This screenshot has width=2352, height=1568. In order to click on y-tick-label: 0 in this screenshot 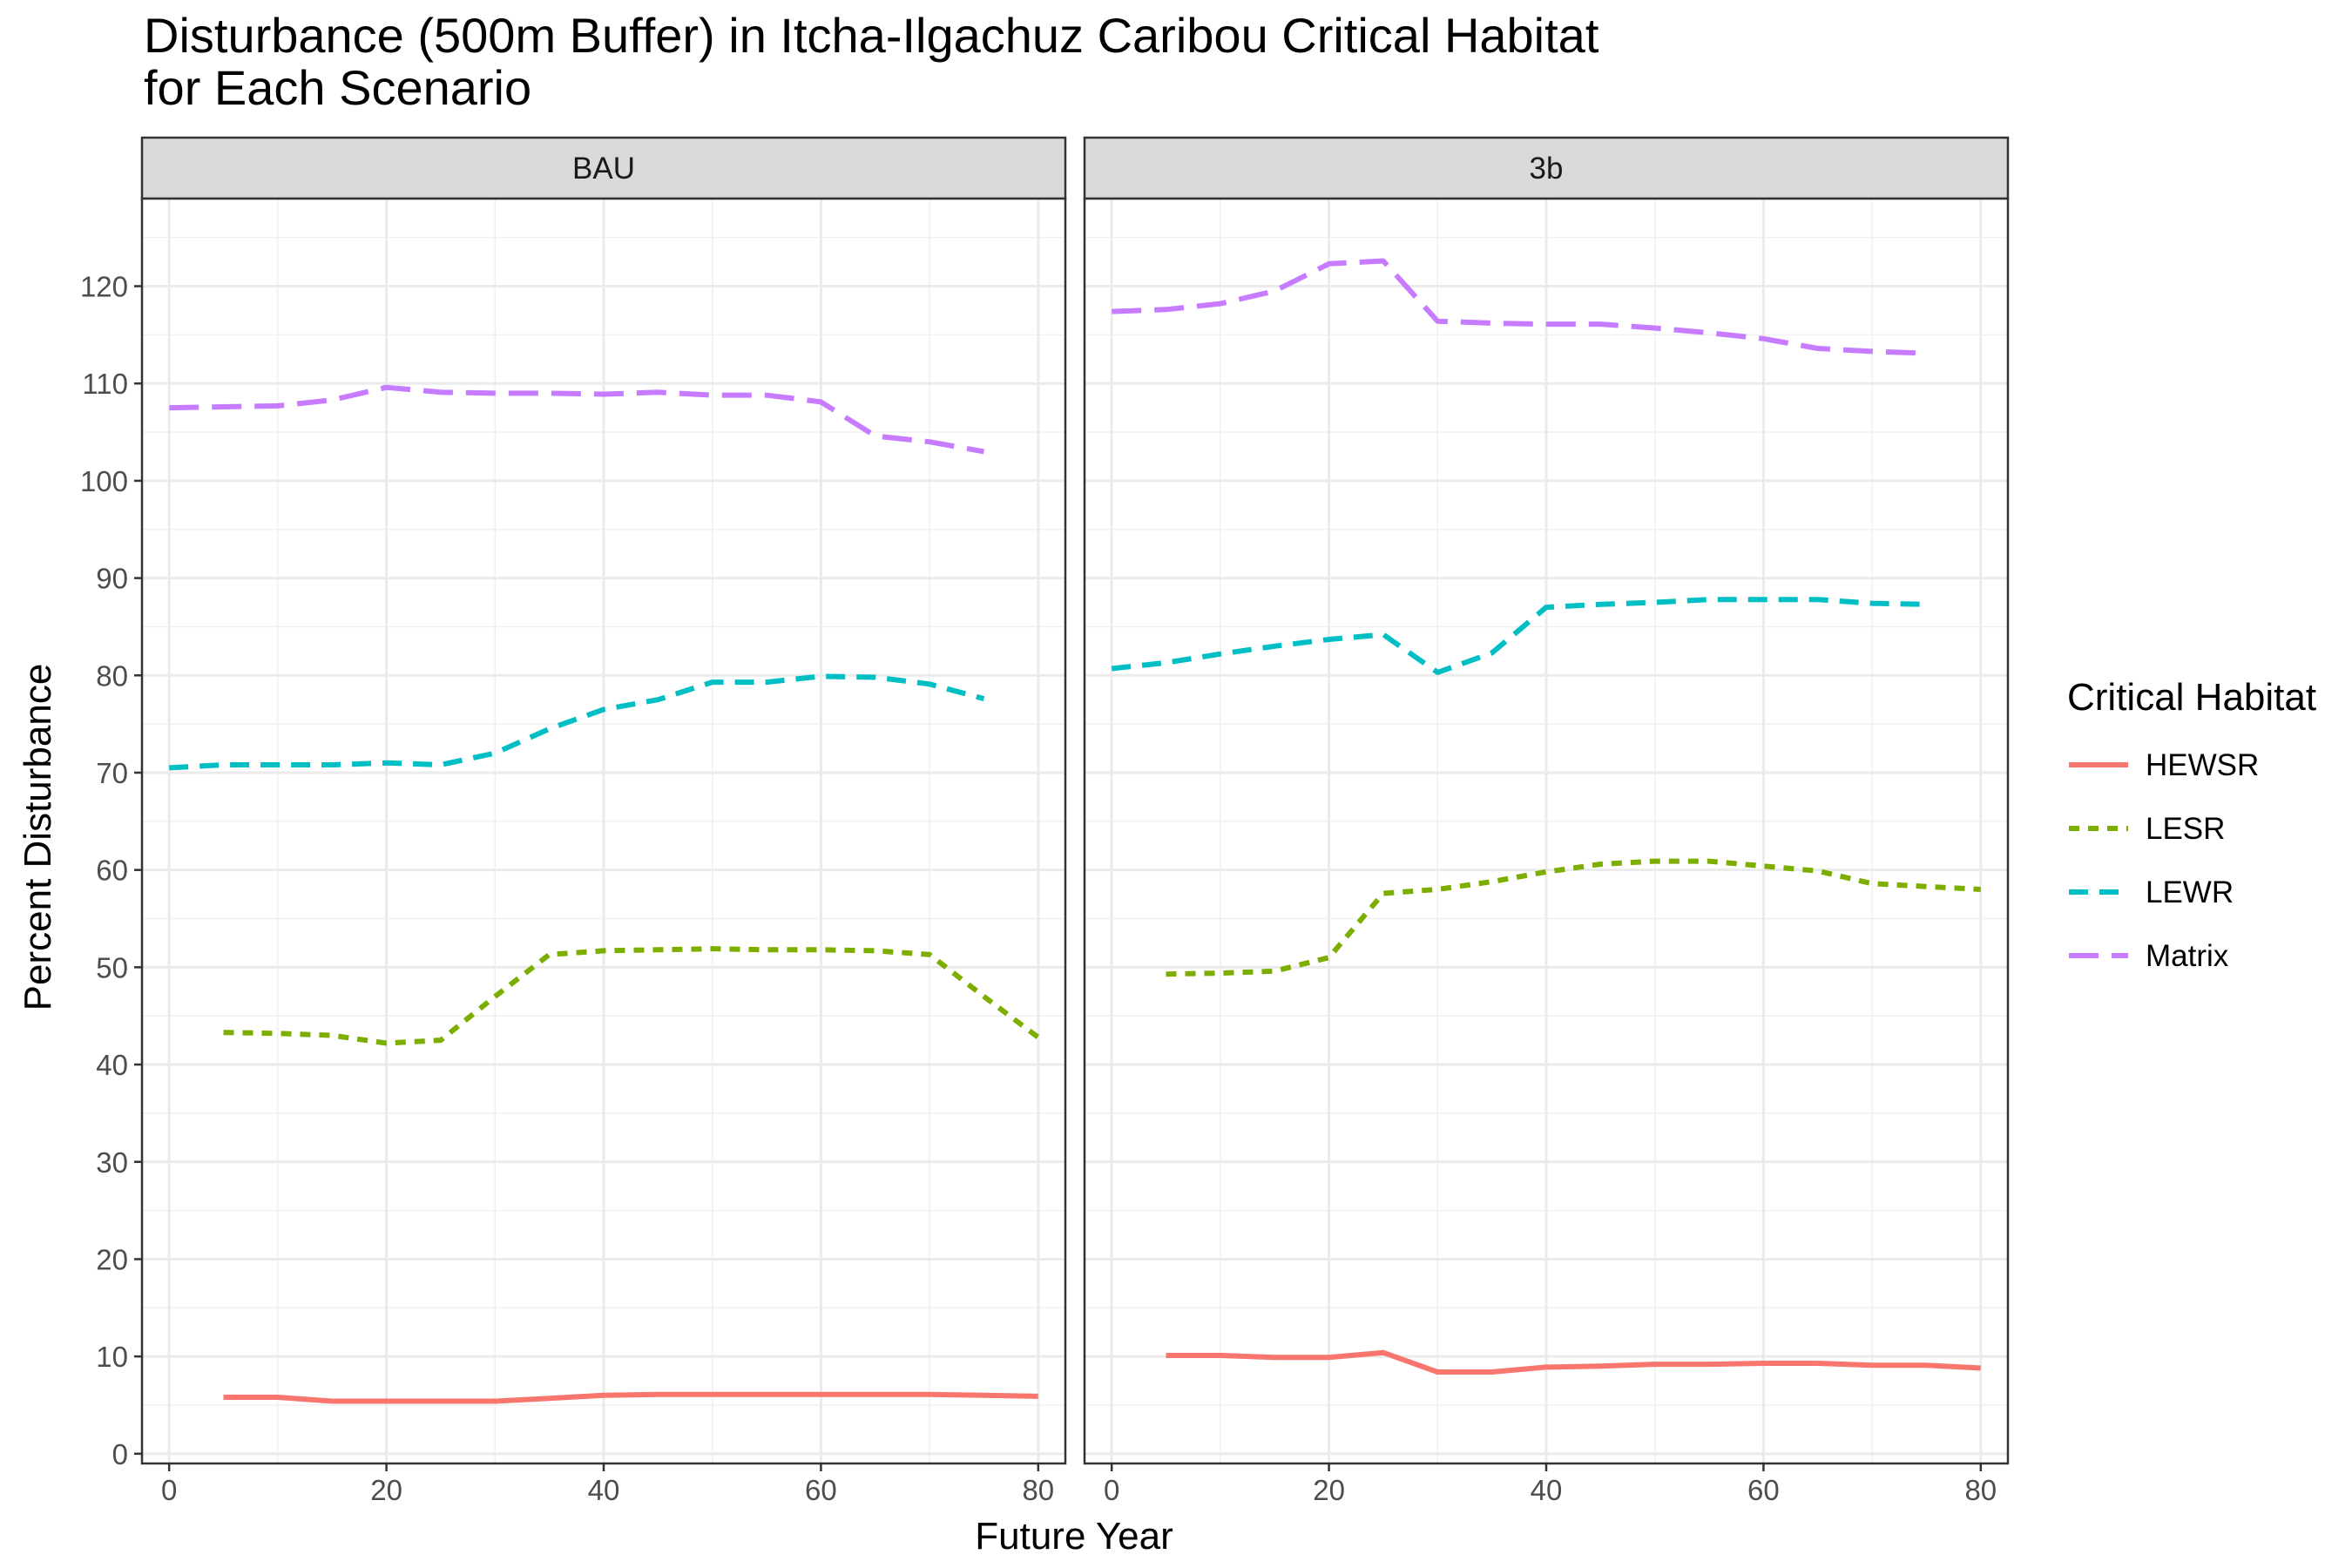, I will do `click(120, 1454)`.